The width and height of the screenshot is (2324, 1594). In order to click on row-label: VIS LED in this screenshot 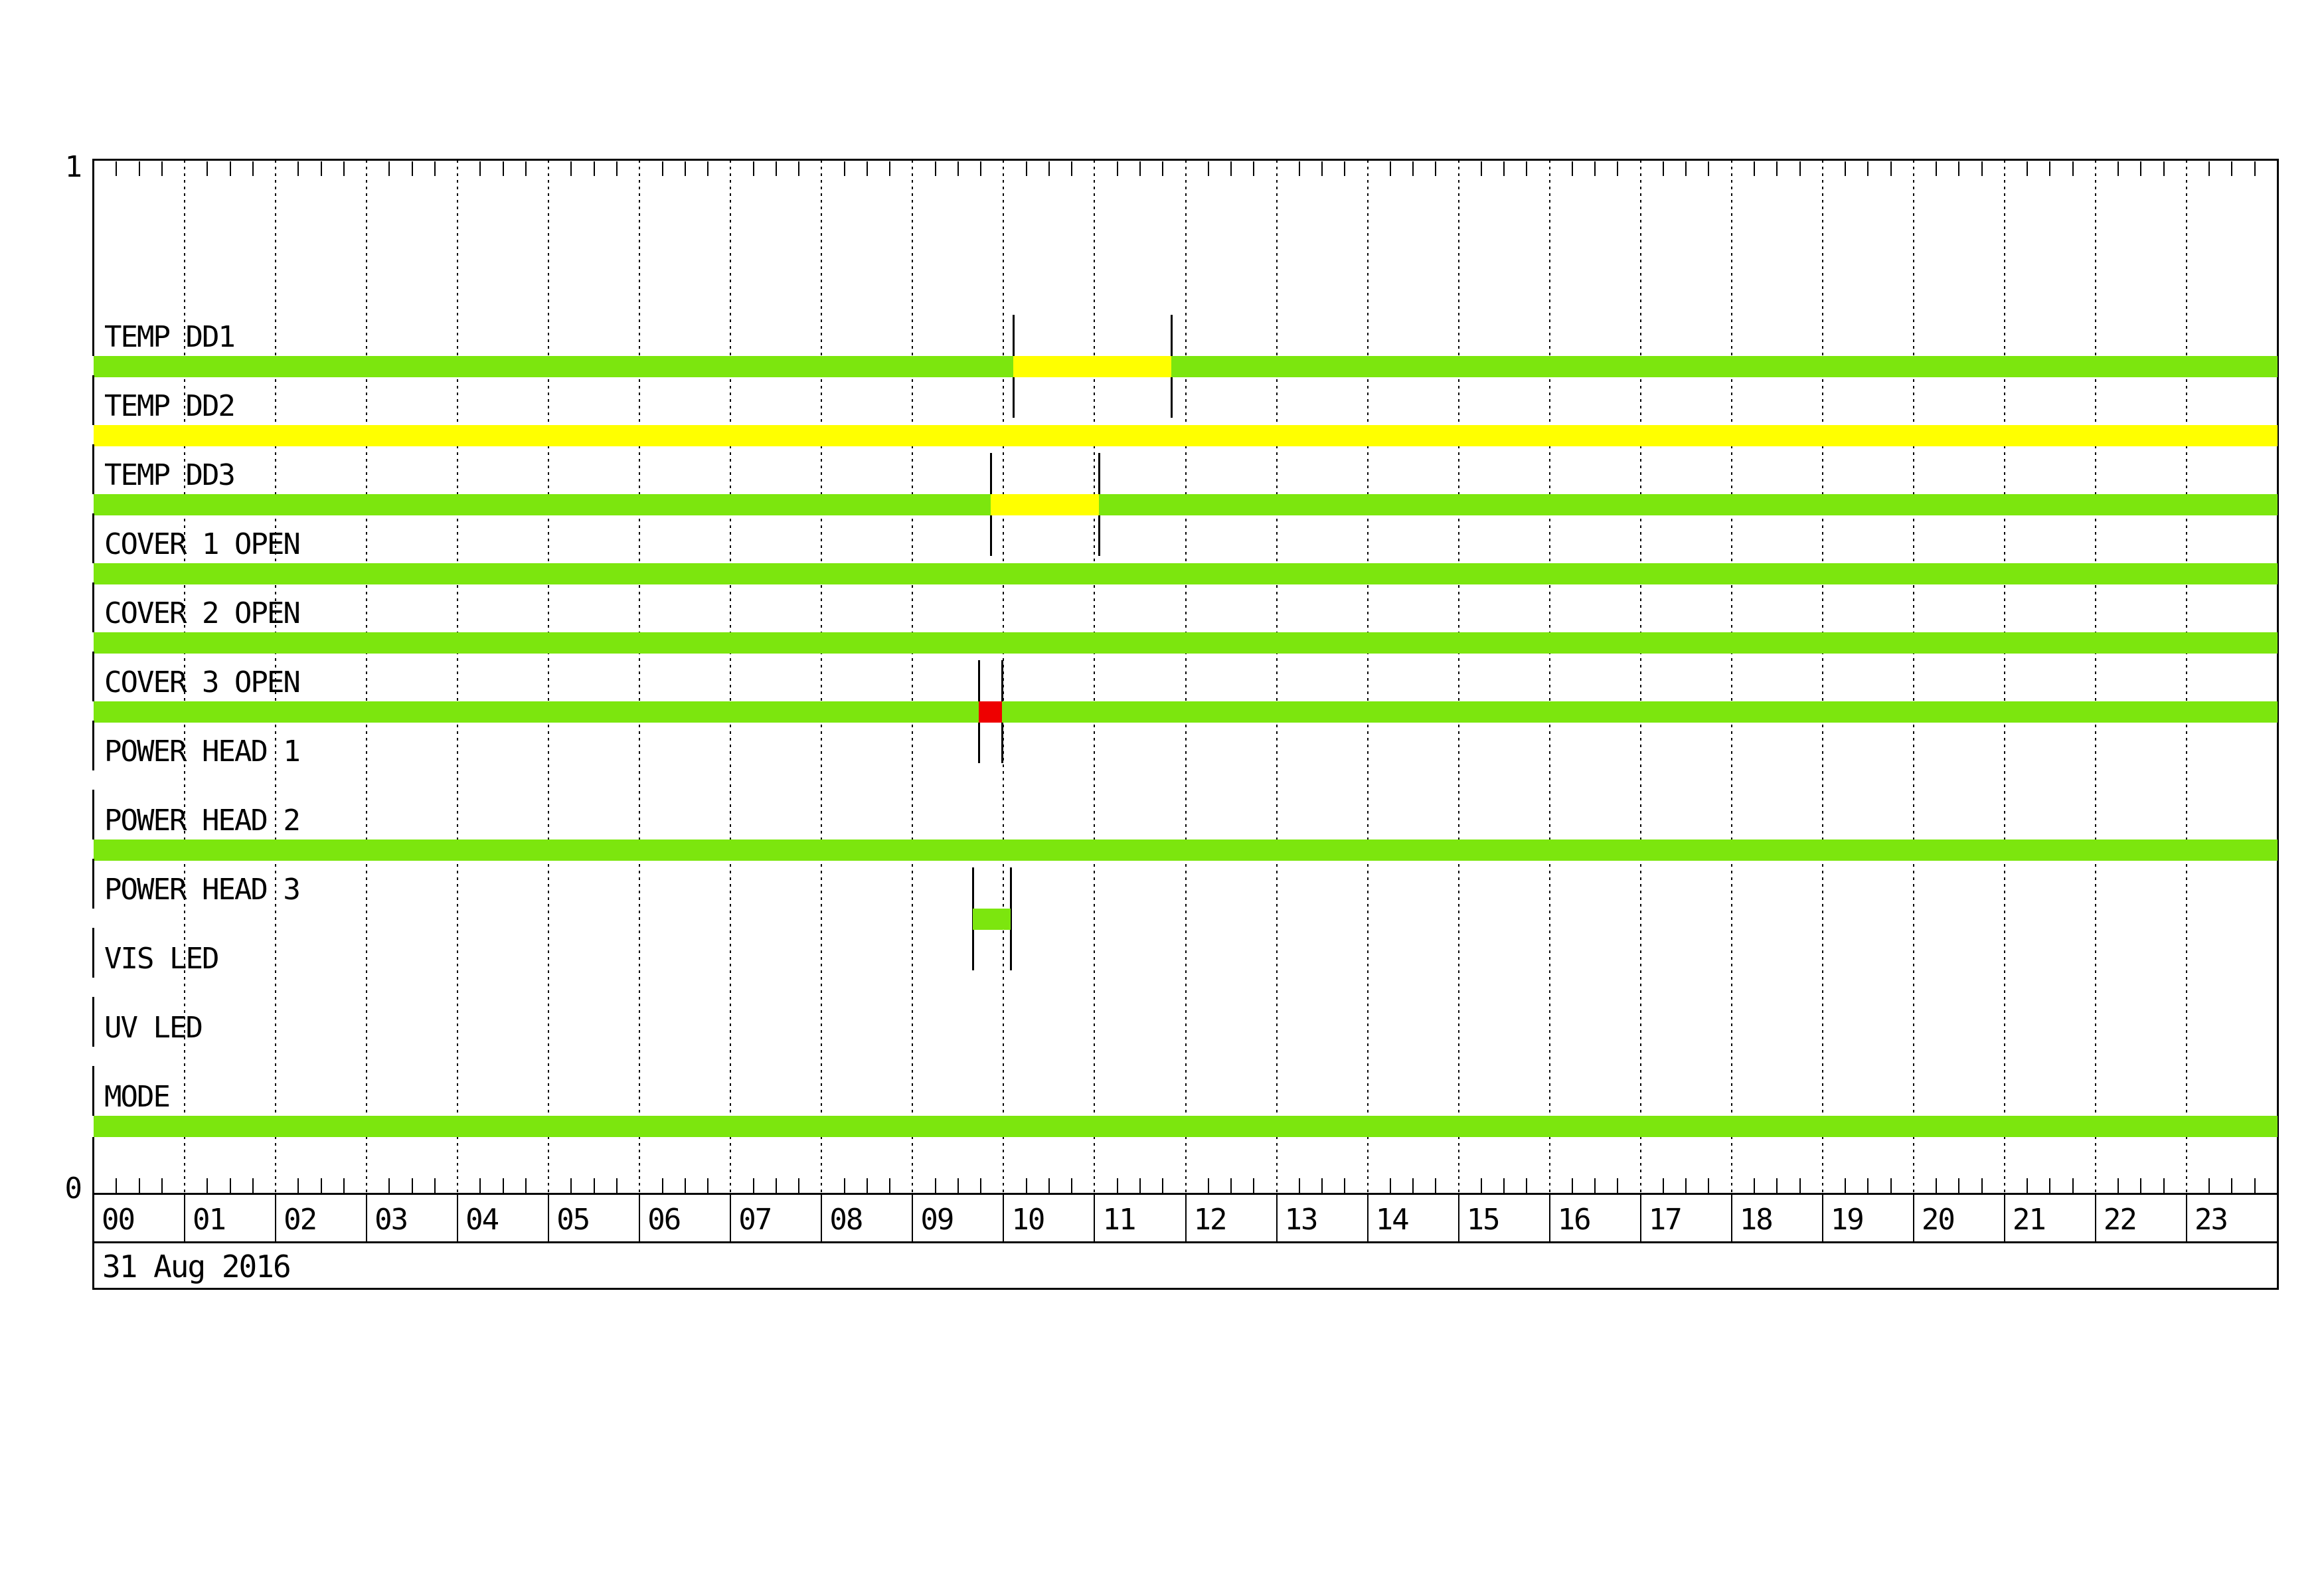, I will do `click(162, 959)`.